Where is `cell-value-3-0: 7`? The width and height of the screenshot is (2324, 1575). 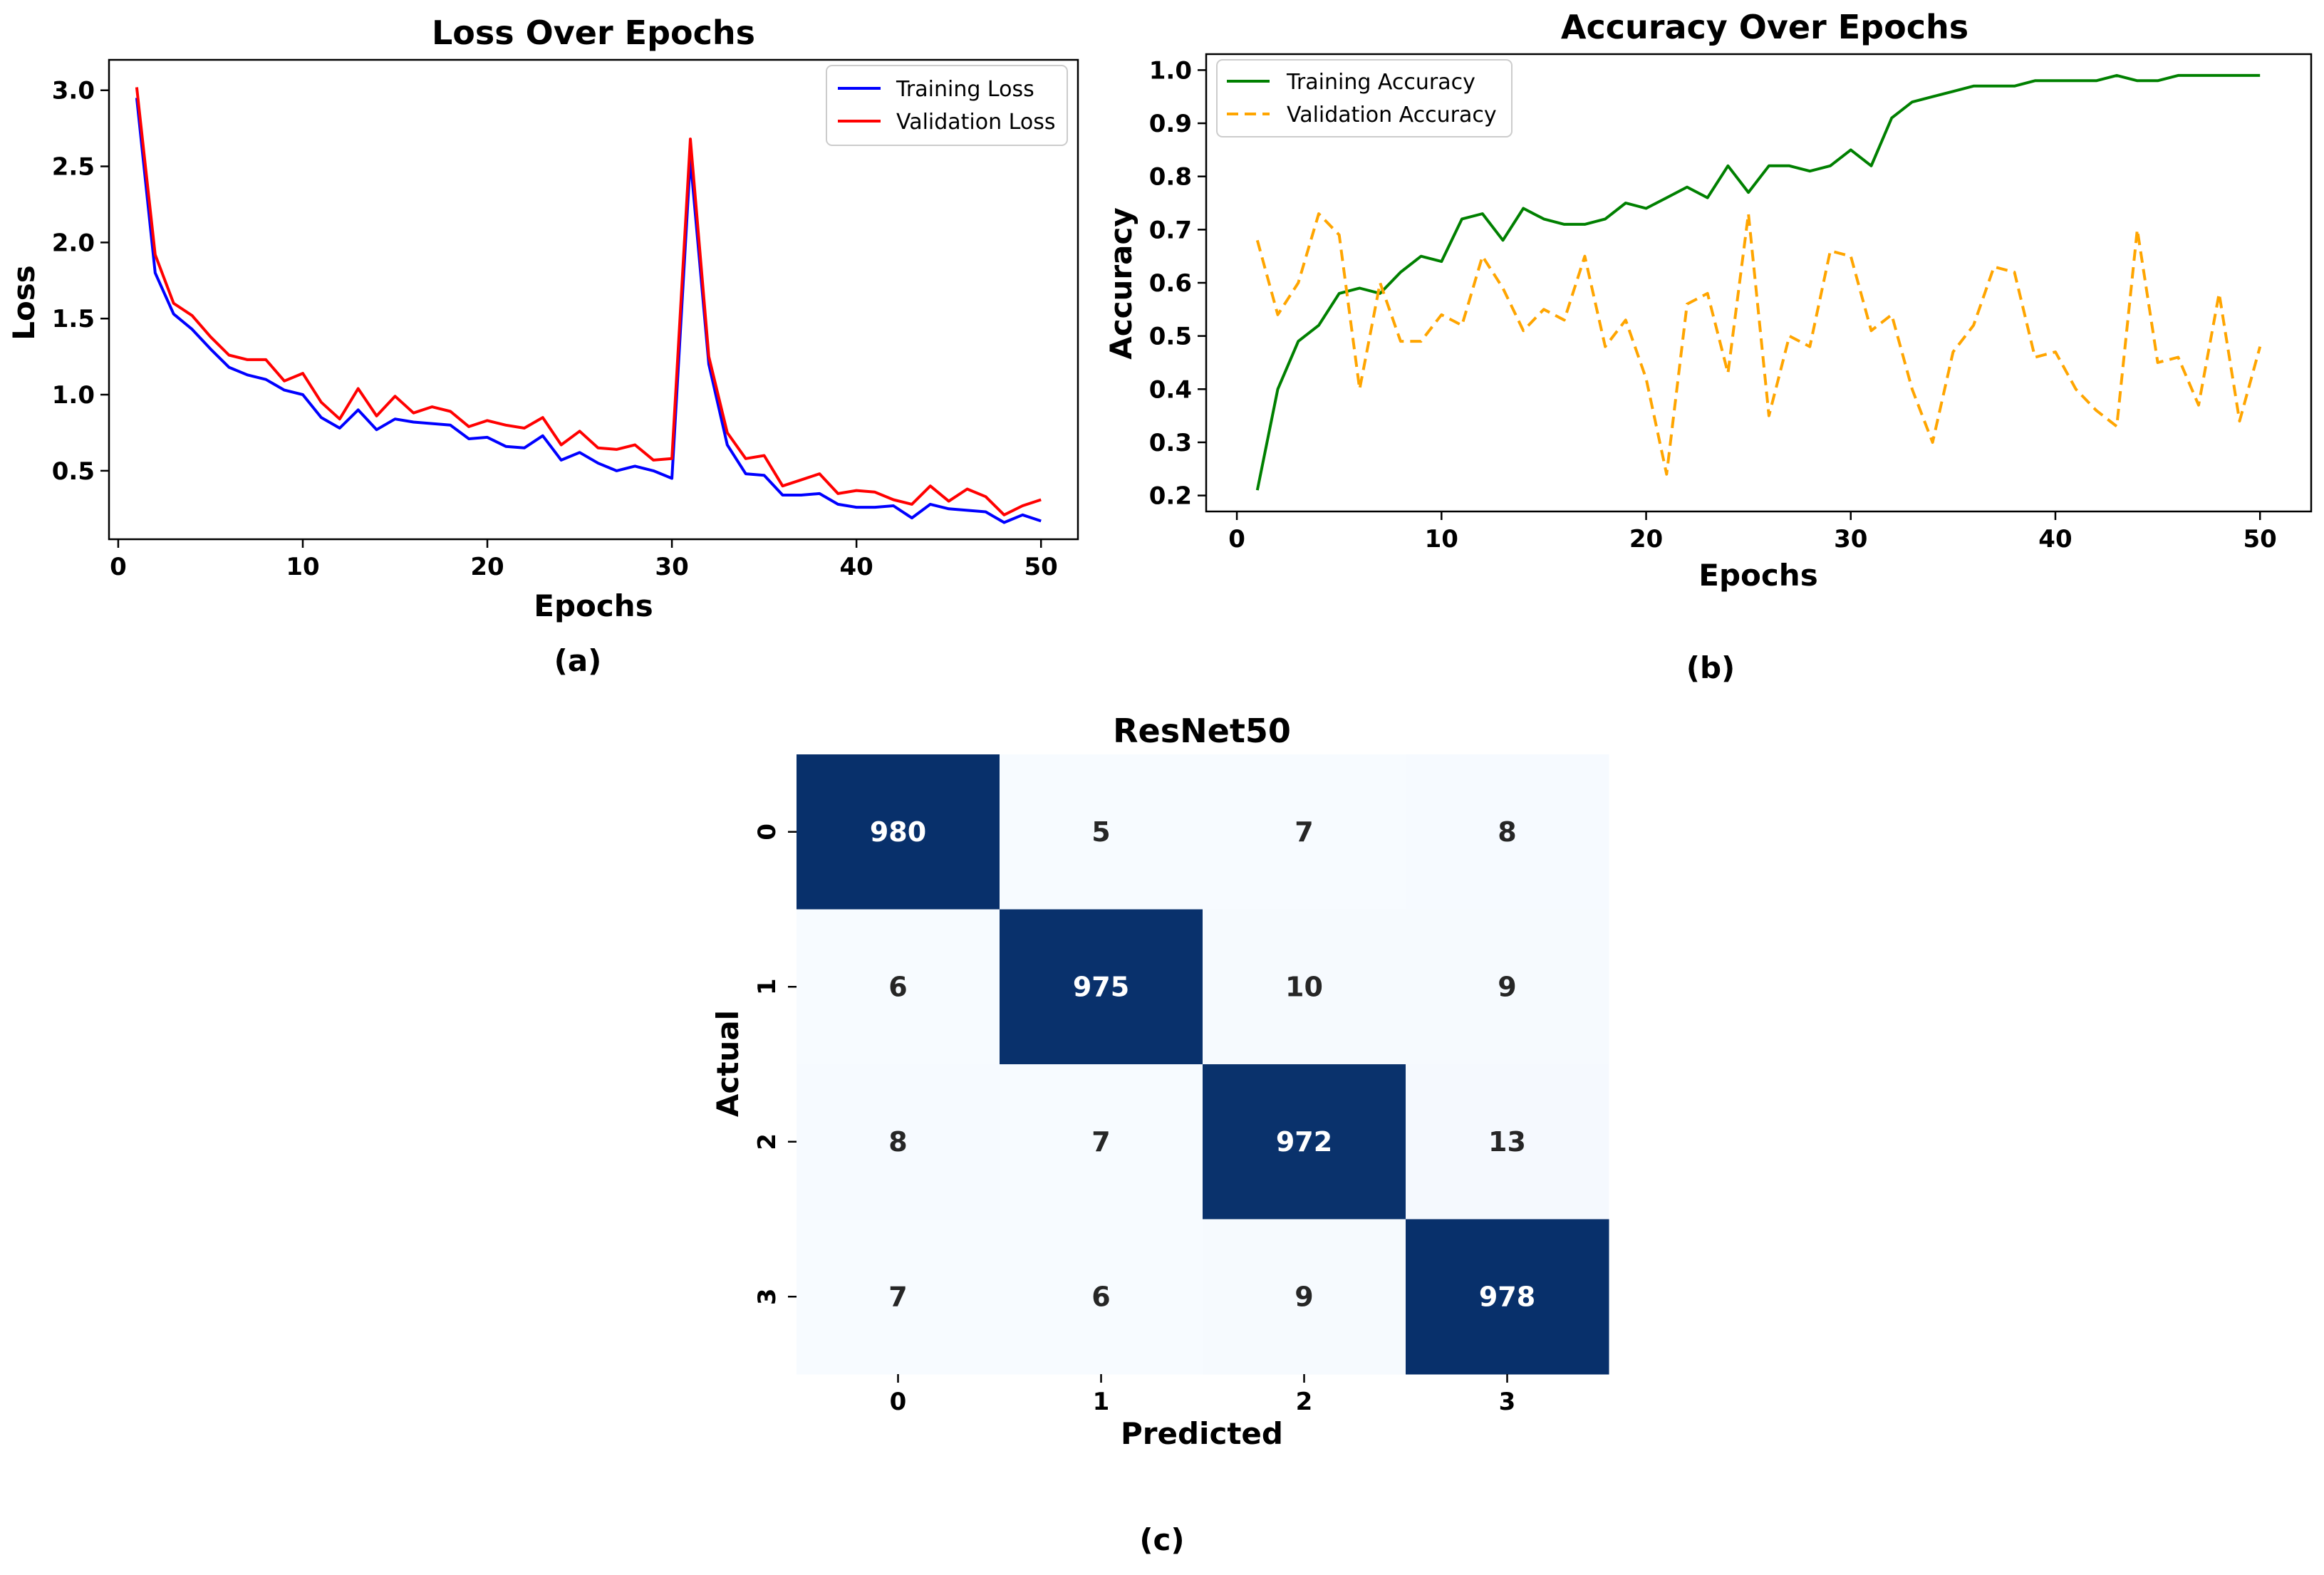 cell-value-3-0: 7 is located at coordinates (897, 1296).